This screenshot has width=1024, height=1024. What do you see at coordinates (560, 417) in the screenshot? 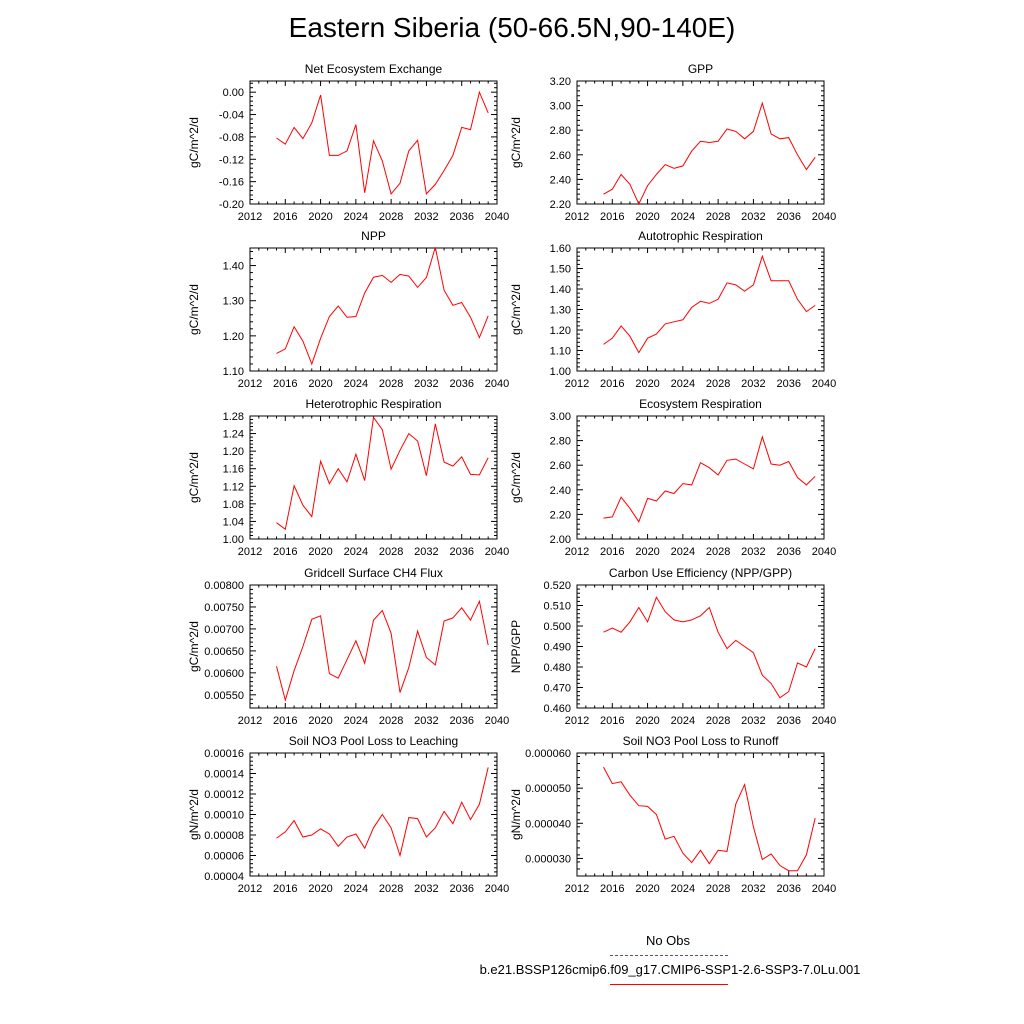
I see `y-tick-label: 3.00` at bounding box center [560, 417].